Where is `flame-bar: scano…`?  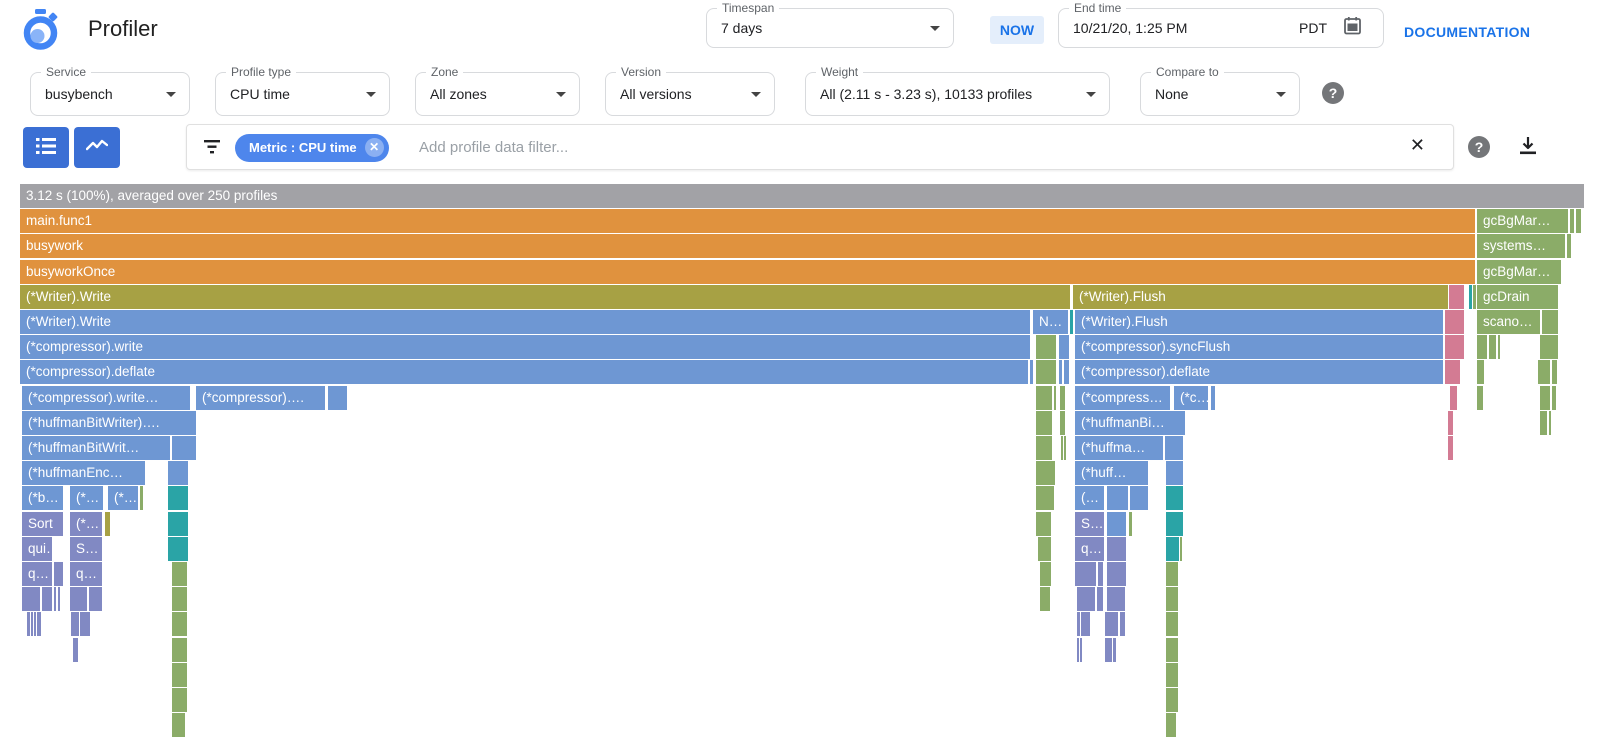 flame-bar: scano… is located at coordinates (1508, 322).